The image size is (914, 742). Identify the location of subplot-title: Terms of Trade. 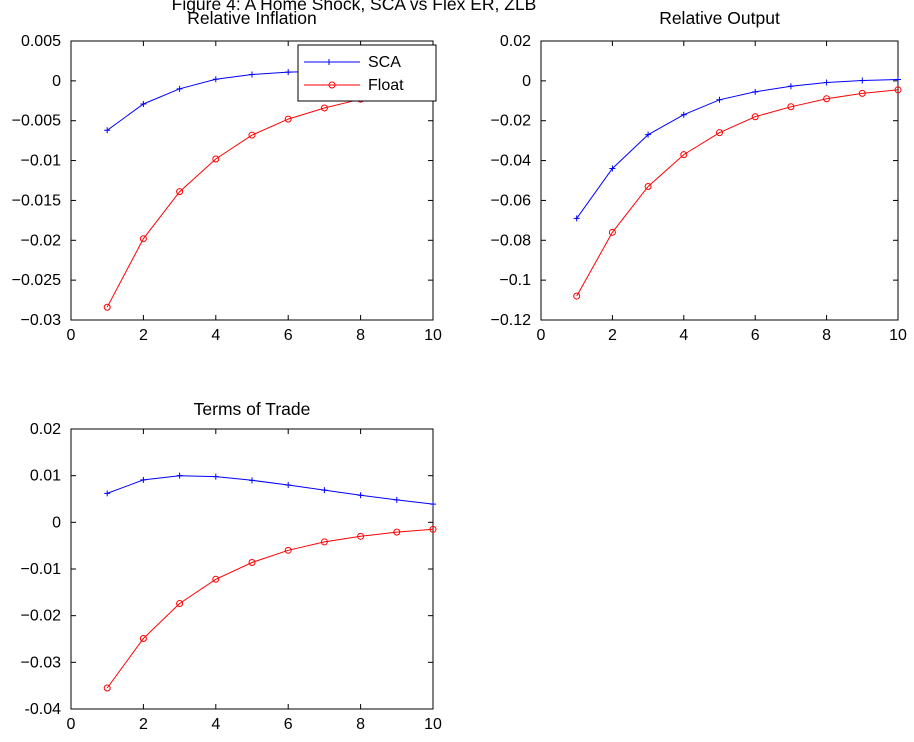
(252, 409).